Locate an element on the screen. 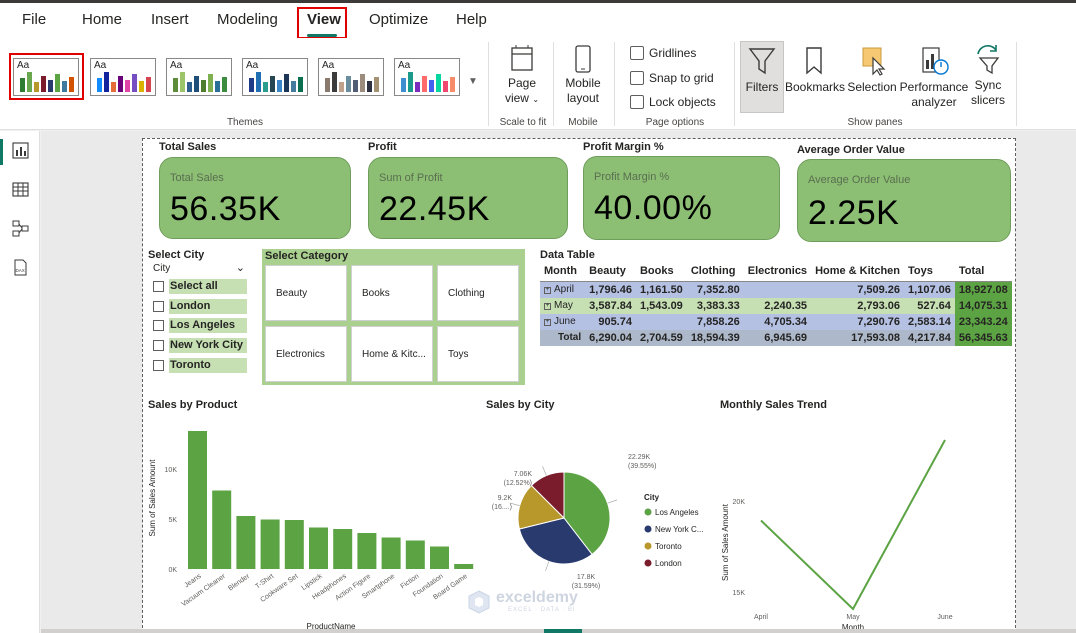  bookmarks-pane-button: Bookmarks is located at coordinates (815, 70).